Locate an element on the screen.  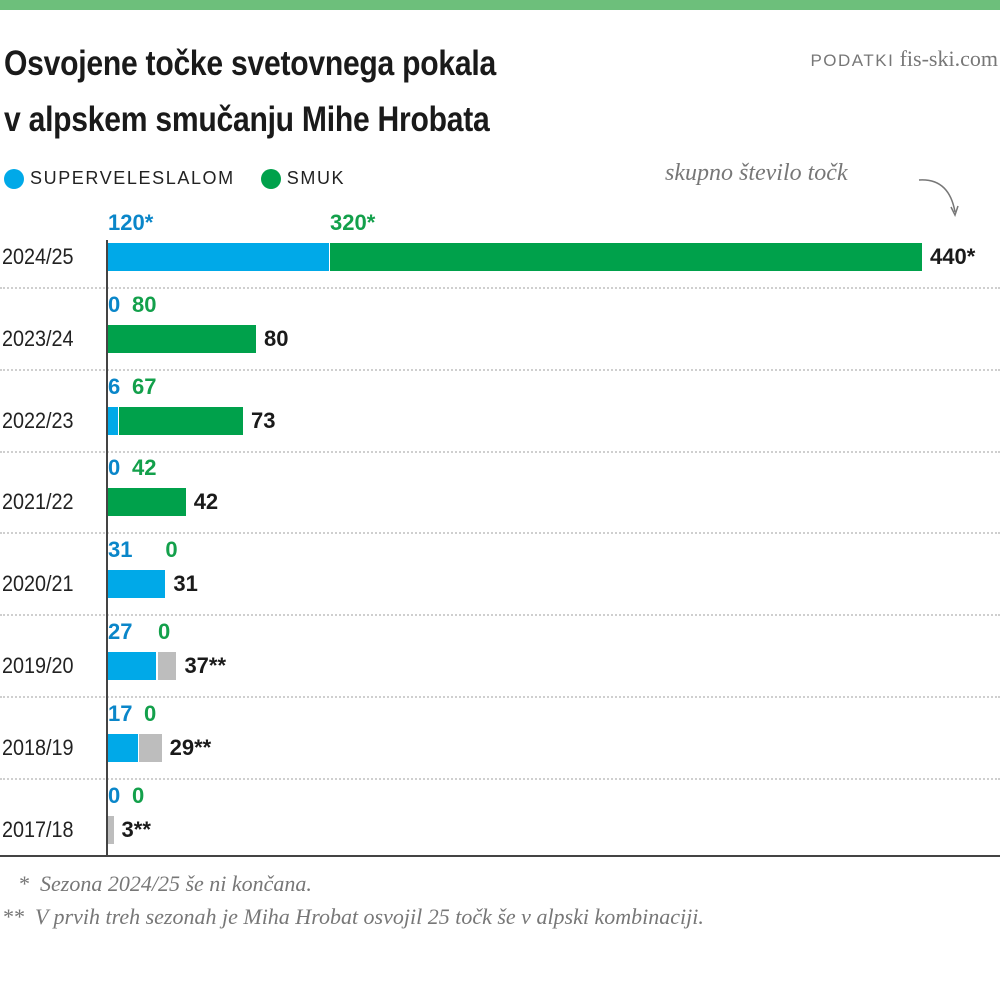
legend-item-downhill: SMUK is located at coordinates (303, 178).